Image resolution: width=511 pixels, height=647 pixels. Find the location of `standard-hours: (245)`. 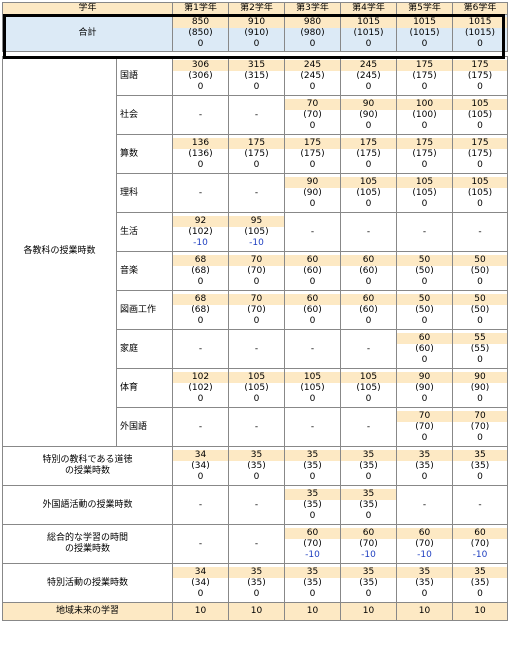

standard-hours: (245) is located at coordinates (312, 75).